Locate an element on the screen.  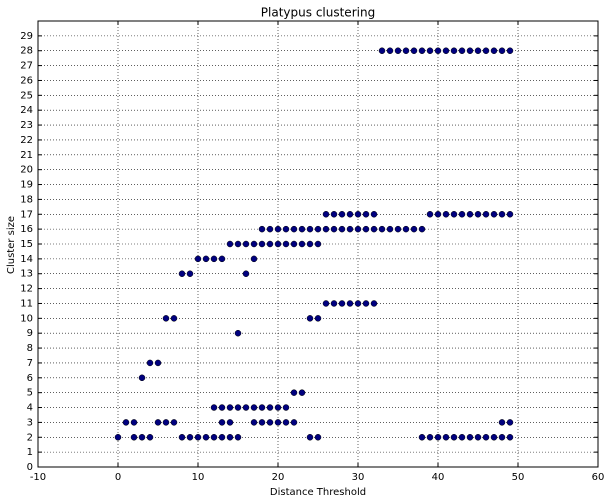
y-tick-label: 18 is located at coordinates (26, 199).